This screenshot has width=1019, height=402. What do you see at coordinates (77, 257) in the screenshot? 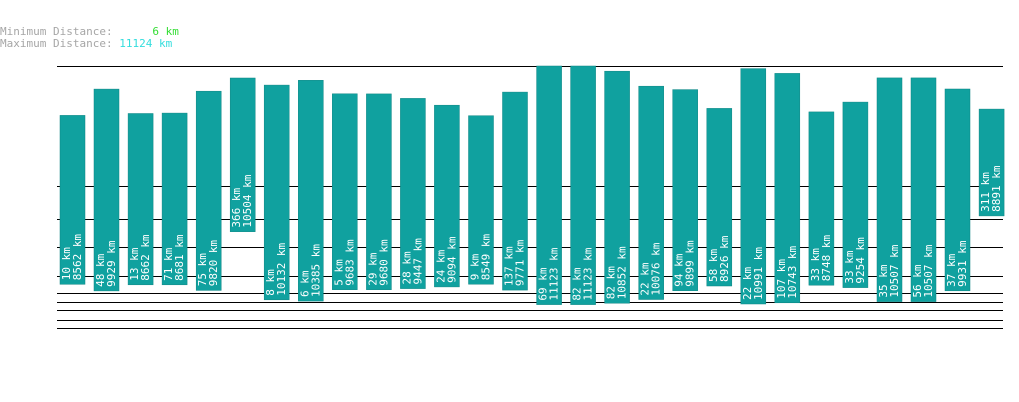
I see `bar-max-label: 8562 km` at bounding box center [77, 257].